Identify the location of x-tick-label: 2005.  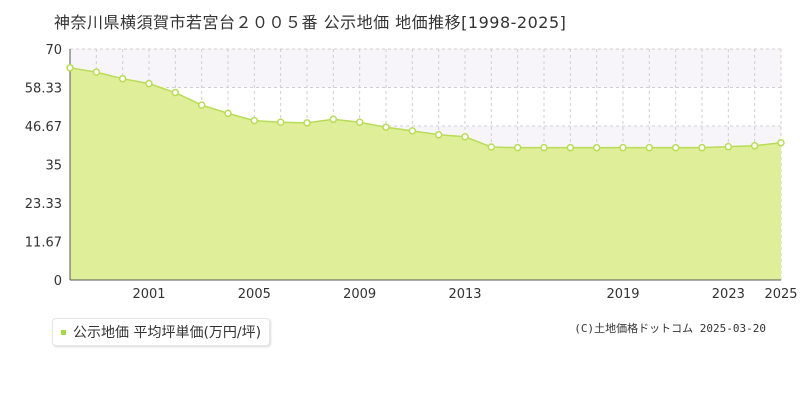
(254, 294).